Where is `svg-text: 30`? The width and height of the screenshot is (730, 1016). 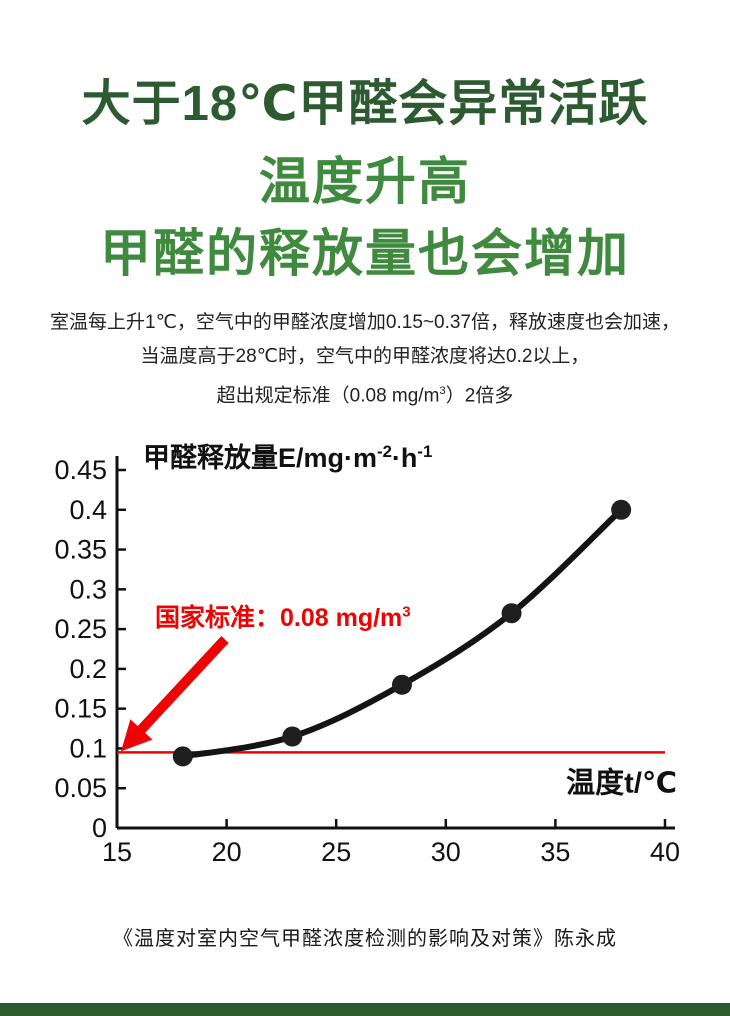
svg-text: 30 is located at coordinates (446, 852).